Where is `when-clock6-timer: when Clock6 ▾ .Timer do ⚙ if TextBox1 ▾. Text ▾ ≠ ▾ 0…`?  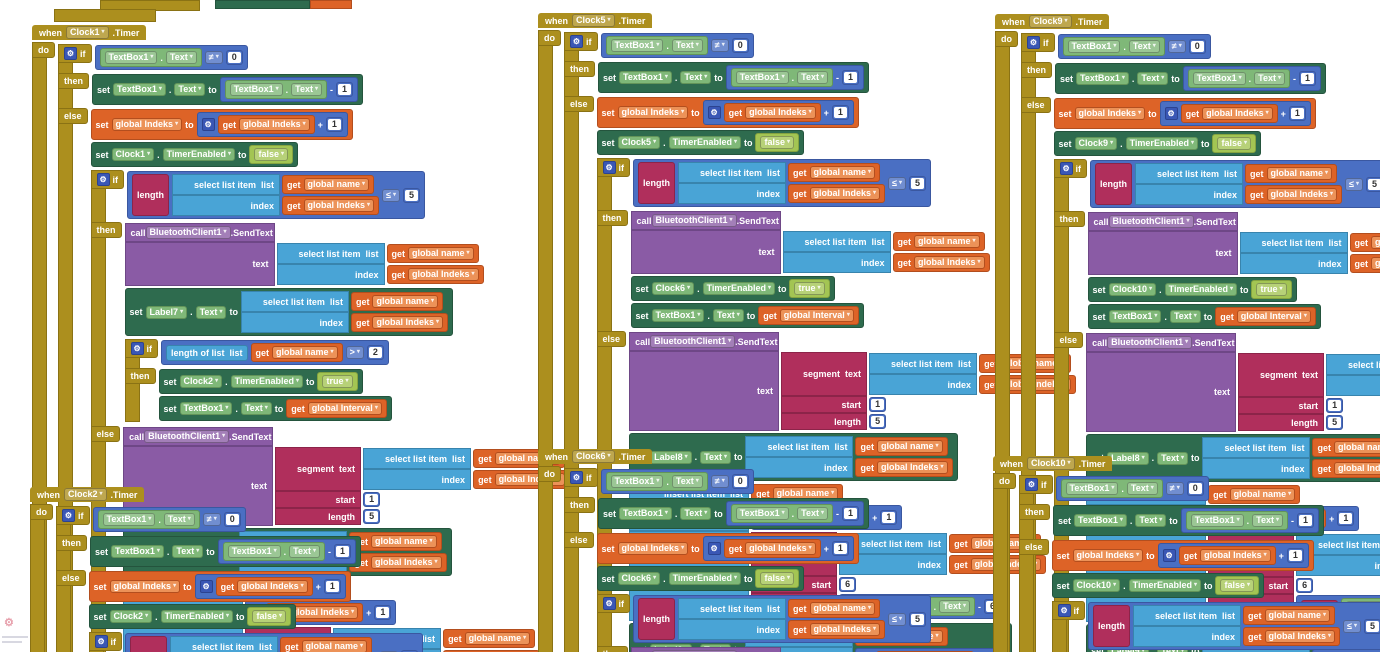 when-clock6-timer: when Clock6 ▾ .Timer do ⚙ if TextBox1 ▾. Text ▾ ≠ ▾ 0… is located at coordinates (807, 550).